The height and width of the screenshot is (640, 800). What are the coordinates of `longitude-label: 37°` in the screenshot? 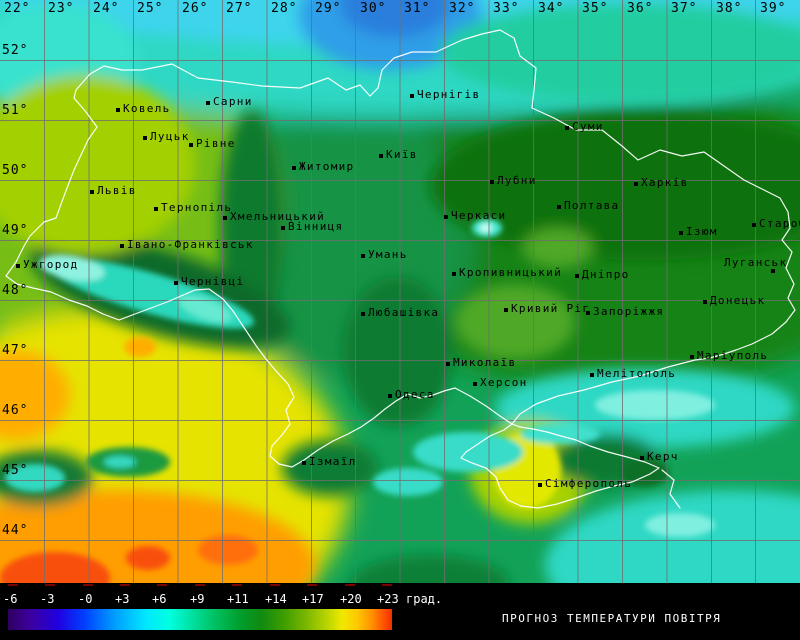 It's located at (684, 8).